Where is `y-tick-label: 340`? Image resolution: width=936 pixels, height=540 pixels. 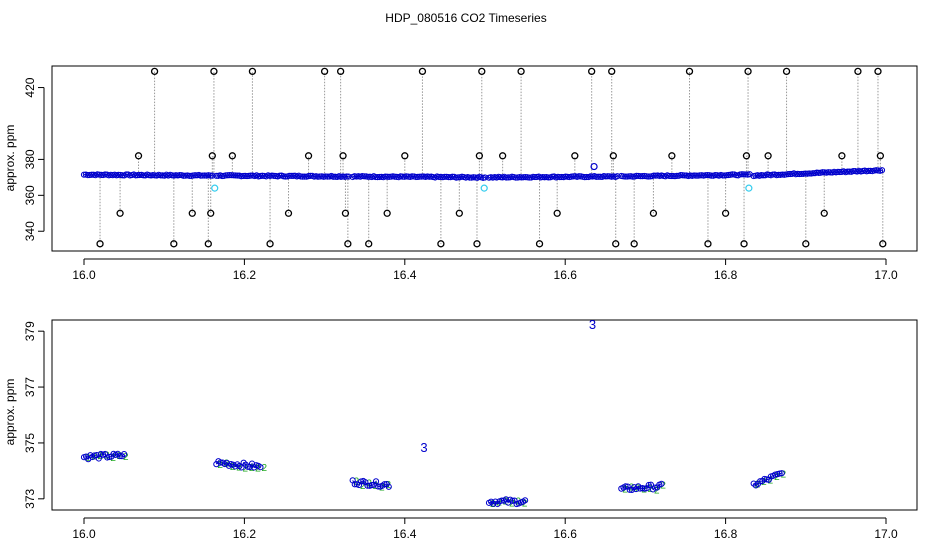 y-tick-label: 340 is located at coordinates (30, 231).